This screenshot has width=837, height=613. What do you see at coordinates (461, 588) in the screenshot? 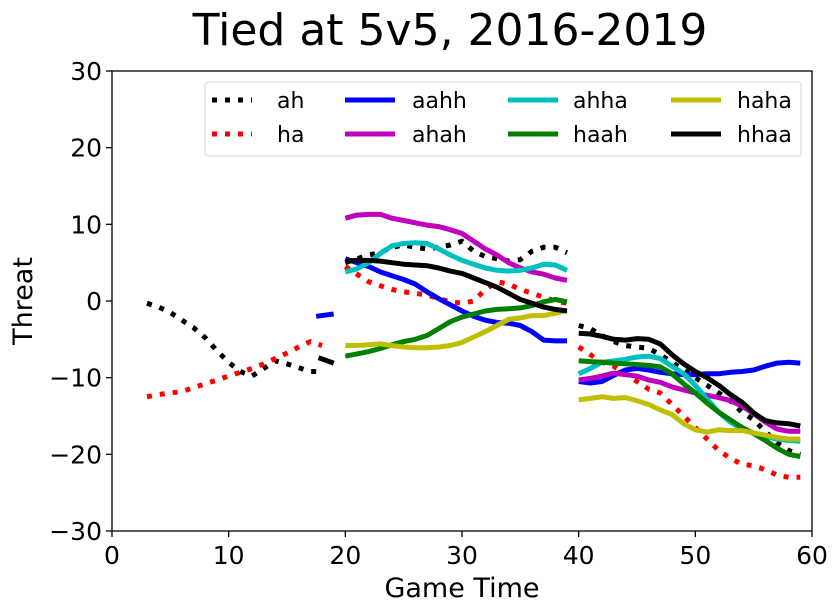
I see `x-axis-label: Game Time` at bounding box center [461, 588].